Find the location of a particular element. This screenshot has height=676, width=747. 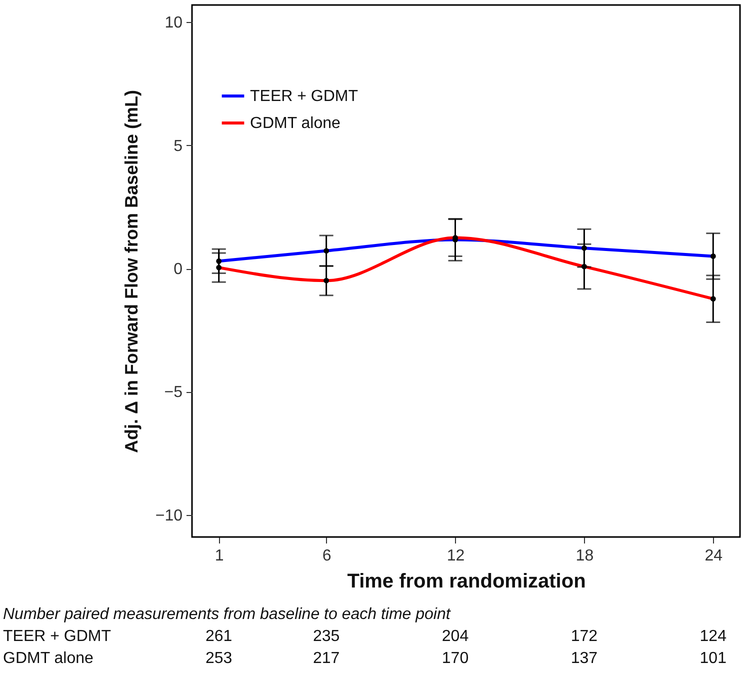

text: 170 is located at coordinates (455, 659).